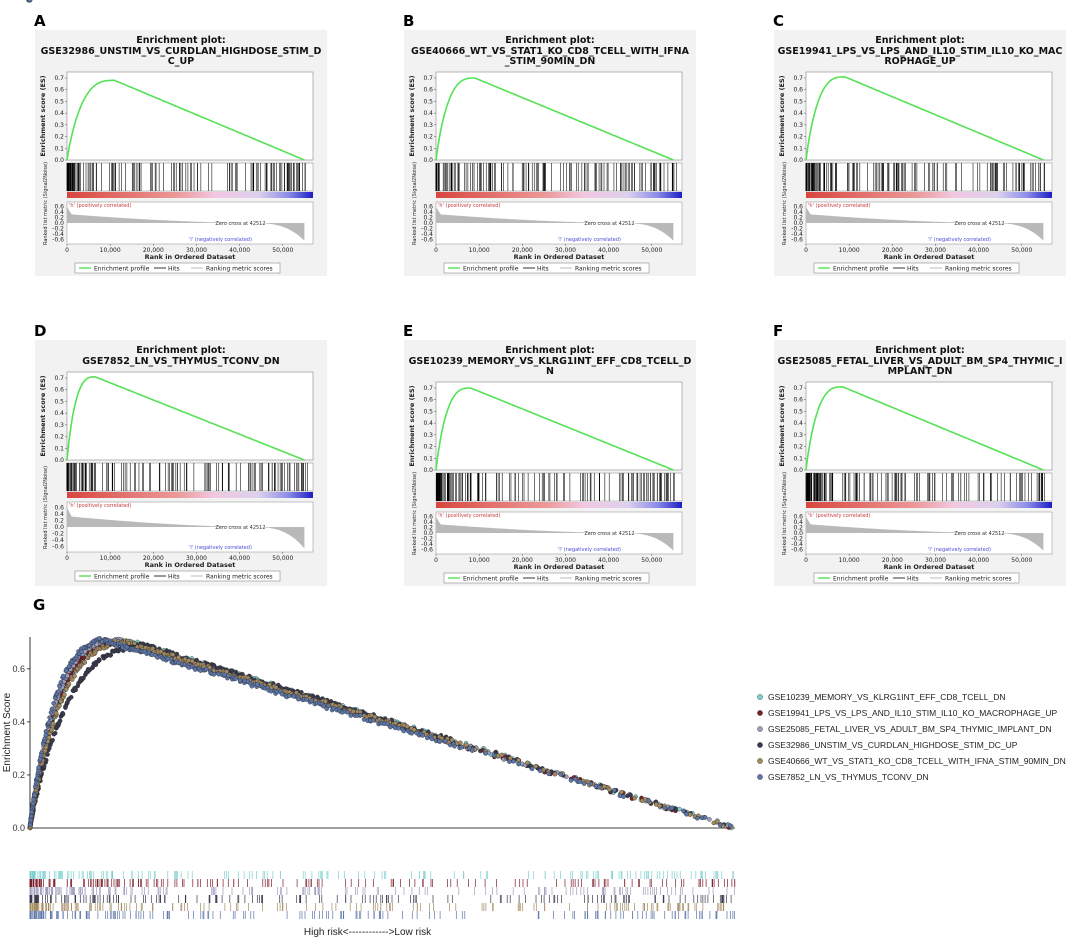 This screenshot has width=1080, height=947. I want to click on metric-axis-label: Ranked list metric (Signal2Noise), so click(785, 513).